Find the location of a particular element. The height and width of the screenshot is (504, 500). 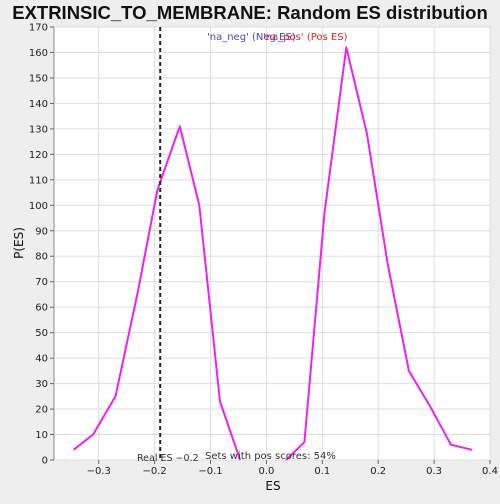

y-tick-label: 120 is located at coordinates (38, 155).